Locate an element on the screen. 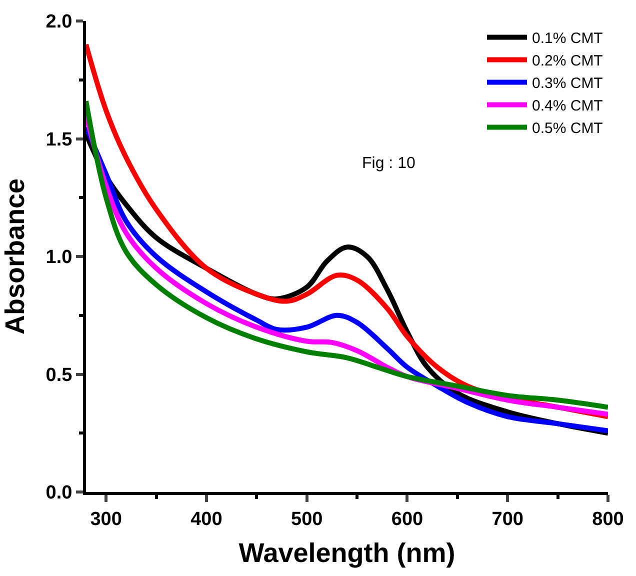 The width and height of the screenshot is (636, 576). annotation: Fig : 10 is located at coordinates (389, 163).